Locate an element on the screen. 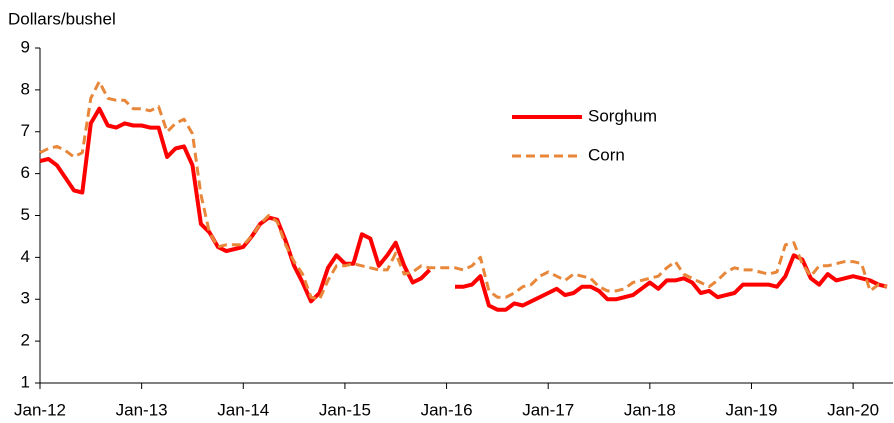  y-tick-label: 2 is located at coordinates (25, 340).